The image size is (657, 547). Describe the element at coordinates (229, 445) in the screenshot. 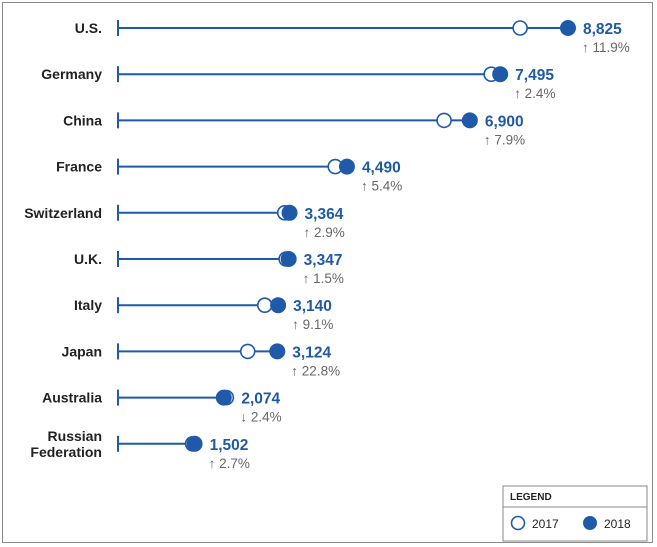

I see `value-label: 1,502` at that location.